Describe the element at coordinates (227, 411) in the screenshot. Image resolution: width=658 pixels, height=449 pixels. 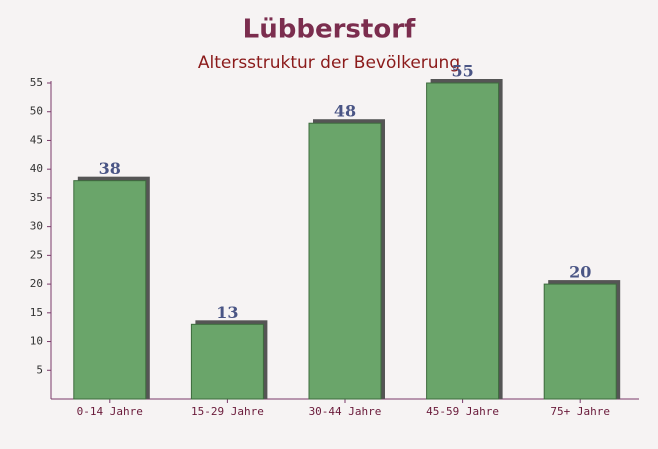
I see `x-tick-label: 15-29 Jahre` at that location.